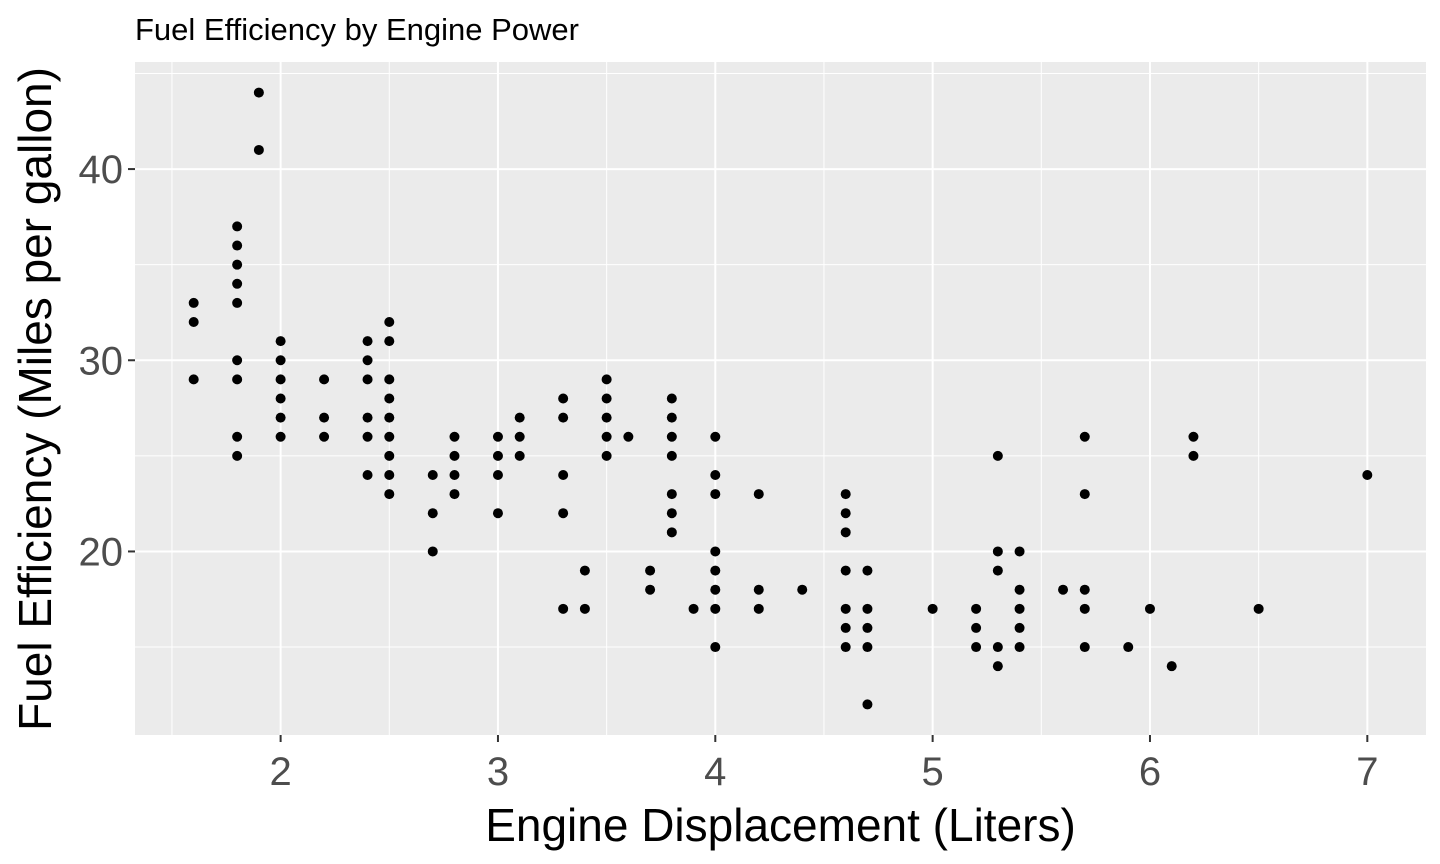  I want to click on x-tick-label: 6, so click(1150, 772).